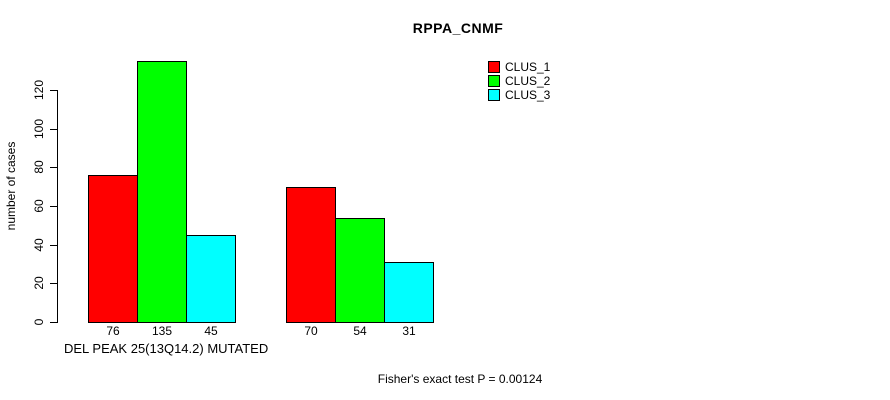  What do you see at coordinates (528, 81) in the screenshot?
I see `legend-label: CLUS_2` at bounding box center [528, 81].